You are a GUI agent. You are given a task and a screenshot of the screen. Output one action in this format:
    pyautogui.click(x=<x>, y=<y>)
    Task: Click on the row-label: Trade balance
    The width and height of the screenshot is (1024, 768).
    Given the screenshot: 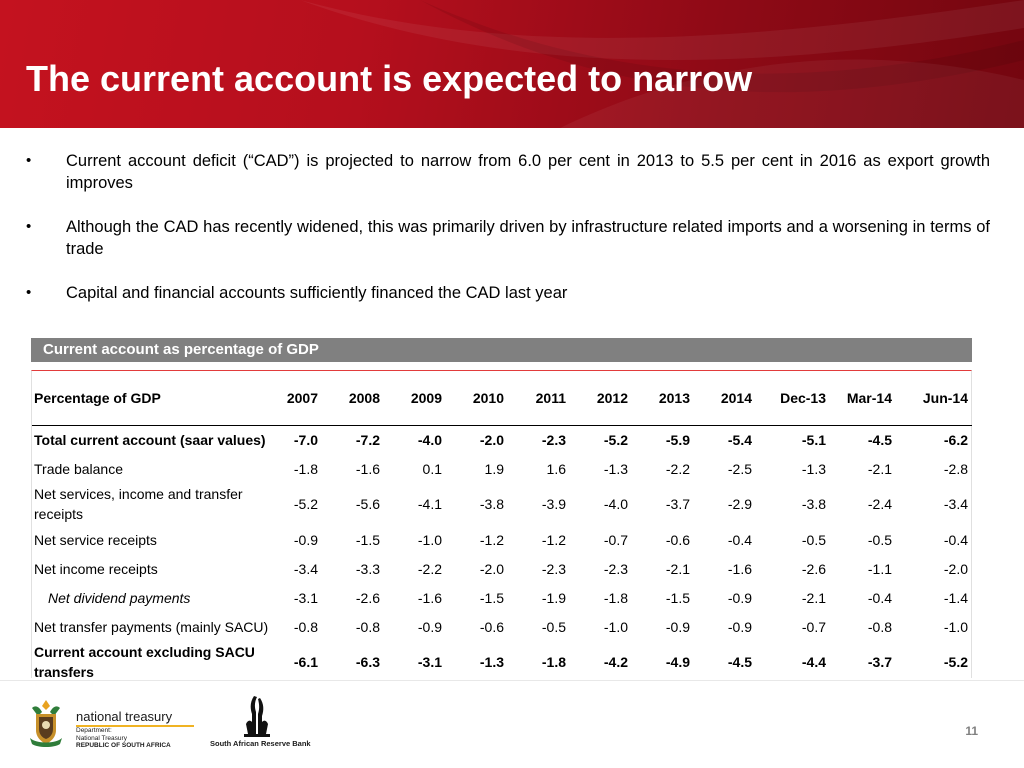 What is the action you would take?
    pyautogui.click(x=78, y=468)
    